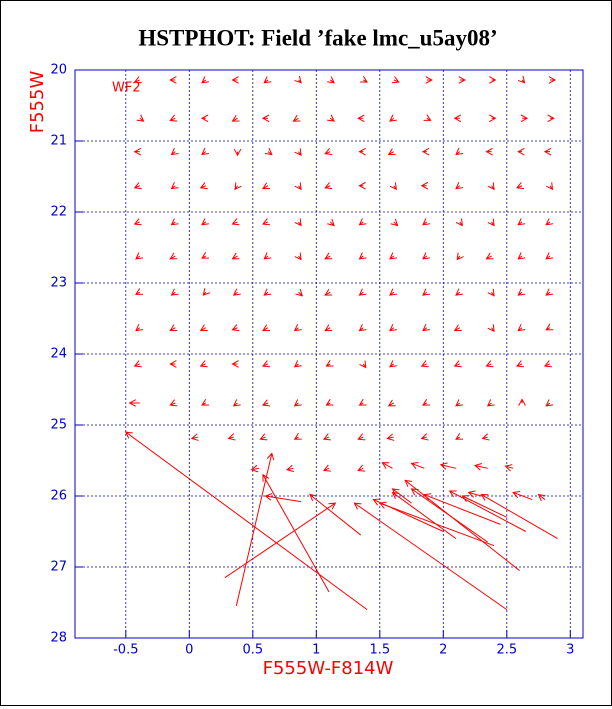  I want to click on annotation: WF2, so click(126, 88).